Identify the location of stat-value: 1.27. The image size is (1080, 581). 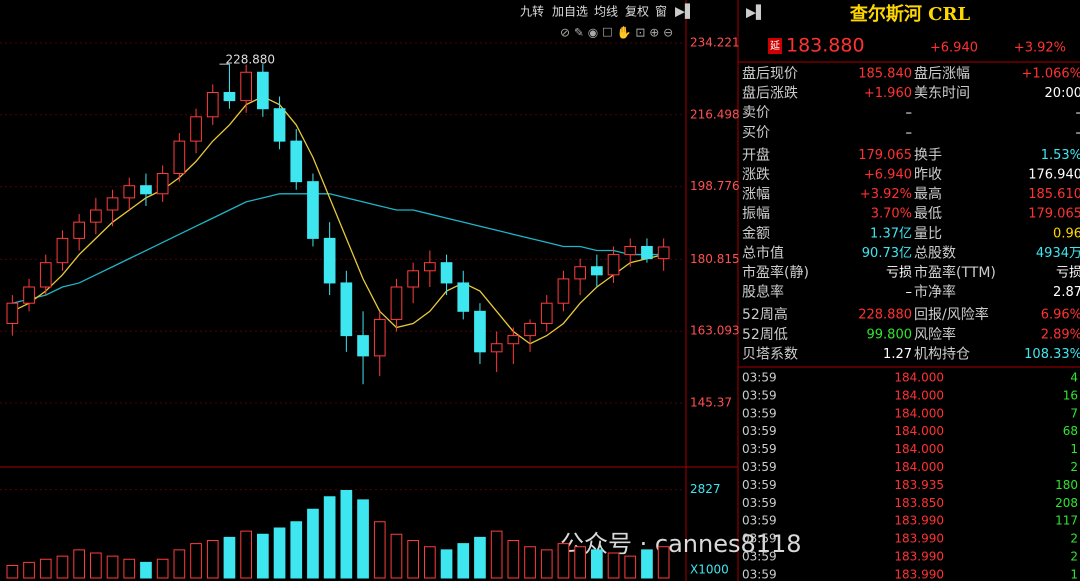
(897, 354).